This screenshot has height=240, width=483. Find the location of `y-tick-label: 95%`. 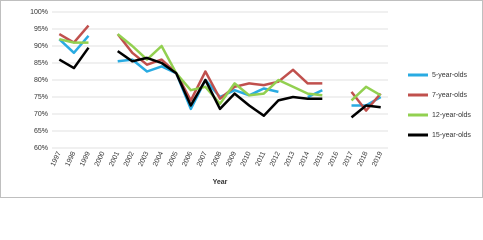

y-tick-label: 95% is located at coordinates (41, 29).